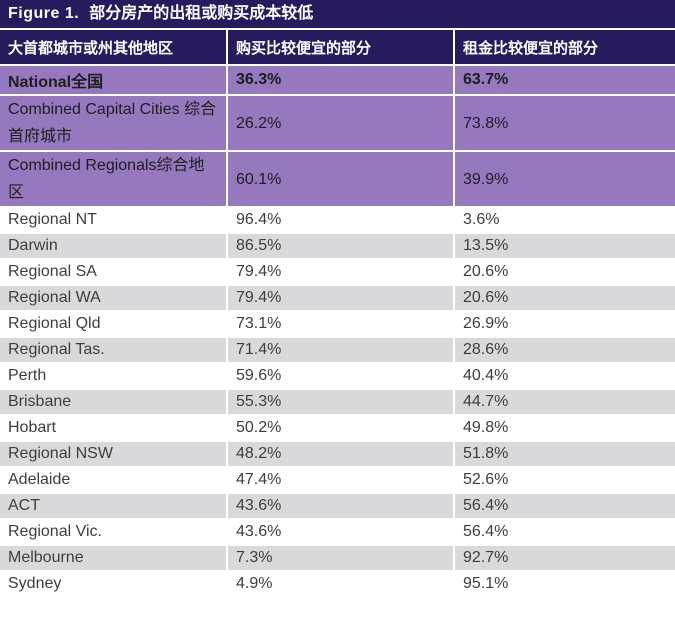 This screenshot has width=675, height=641. What do you see at coordinates (114, 585) in the screenshot?
I see `cell-region: Sydney` at bounding box center [114, 585].